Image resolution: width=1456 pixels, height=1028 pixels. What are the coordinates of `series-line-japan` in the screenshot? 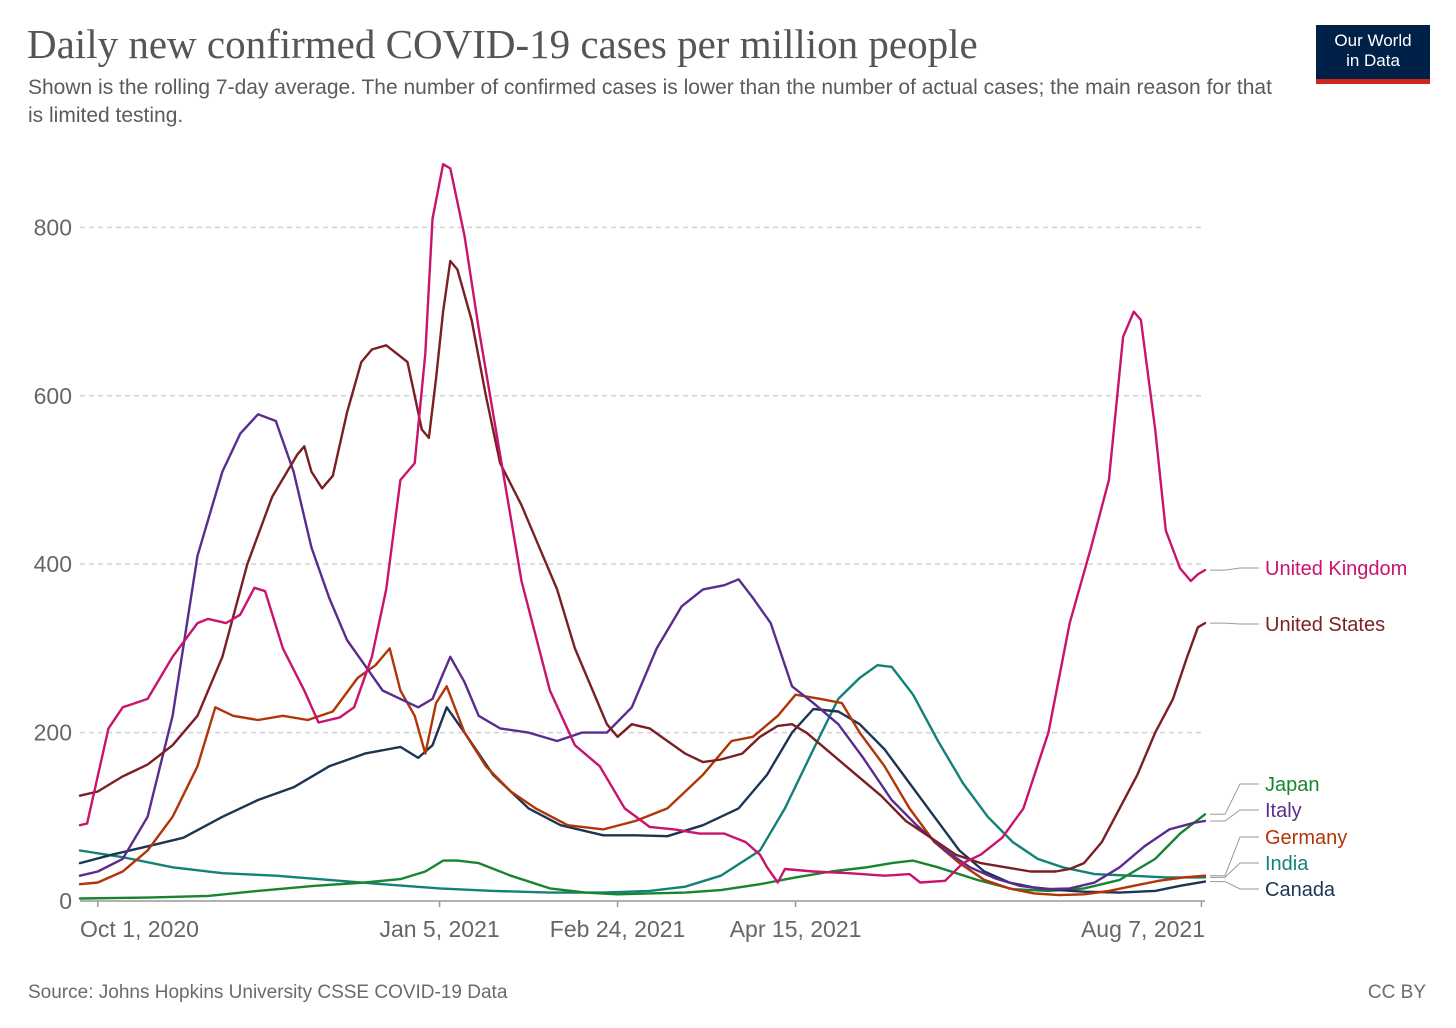 It's located at (642, 856).